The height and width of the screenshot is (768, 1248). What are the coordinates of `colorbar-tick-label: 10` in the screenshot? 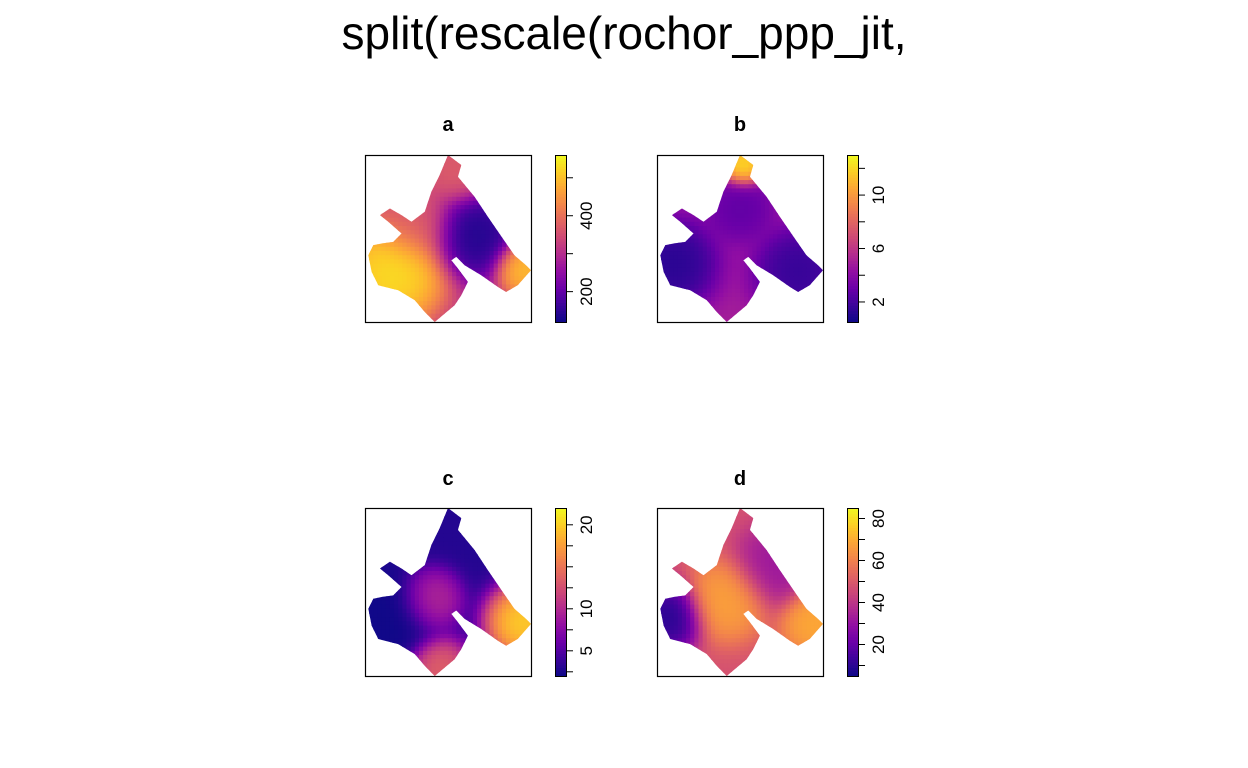 It's located at (878, 195).